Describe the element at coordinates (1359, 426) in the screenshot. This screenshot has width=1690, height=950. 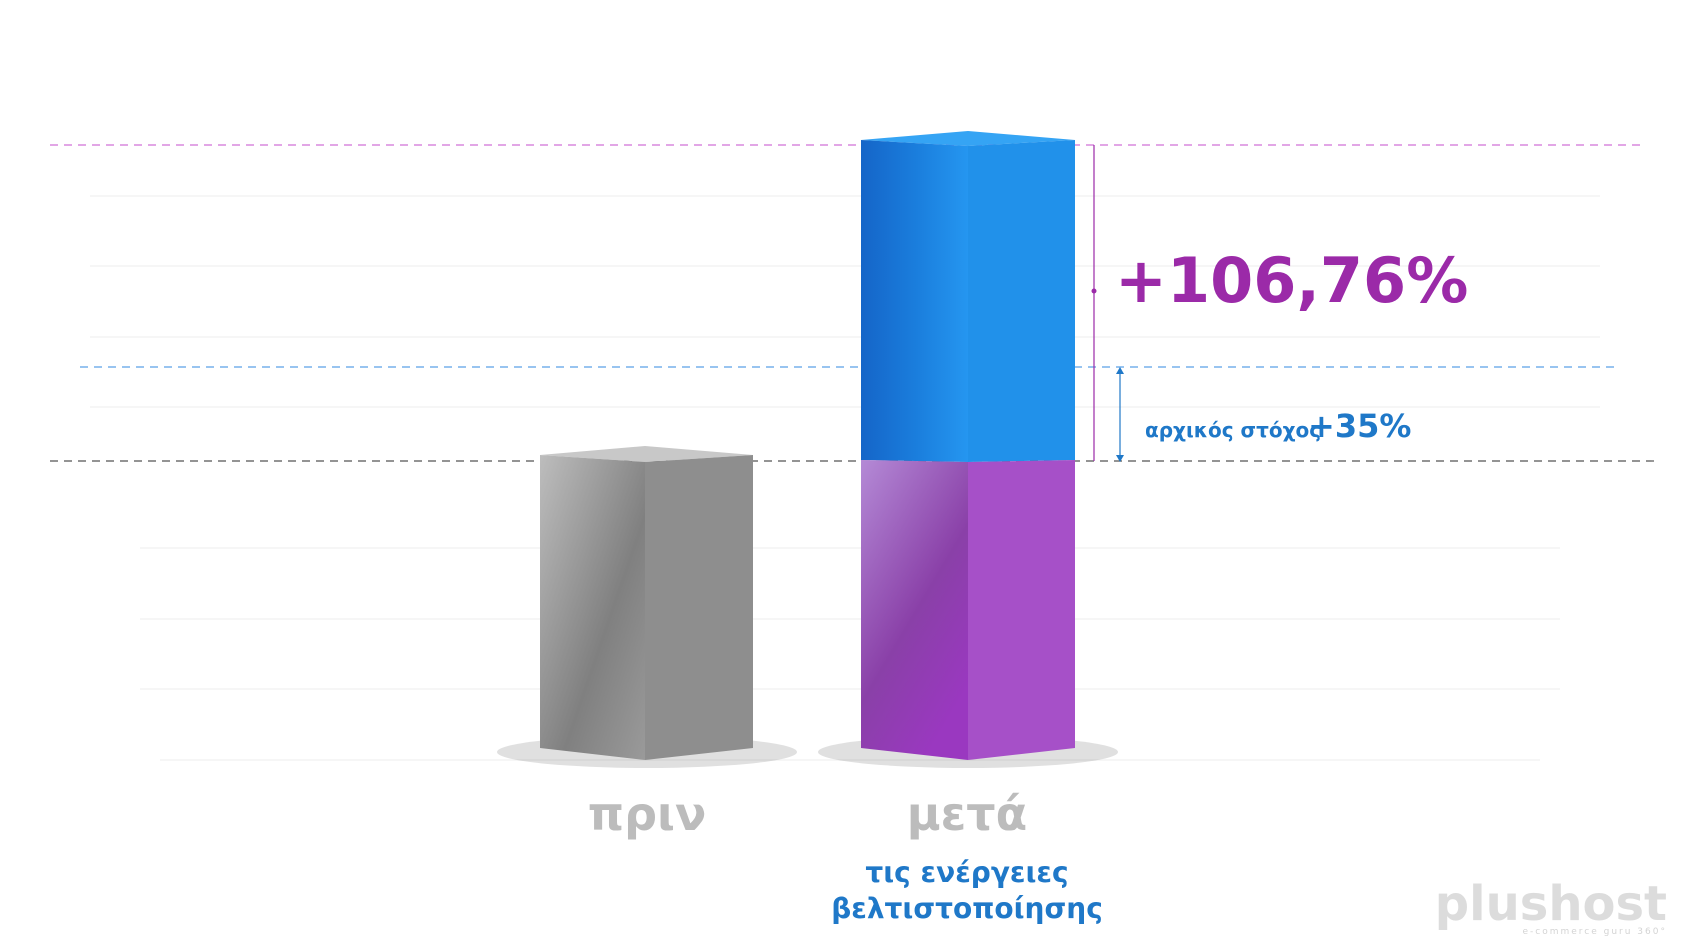
I see `target-value: +35%` at that location.